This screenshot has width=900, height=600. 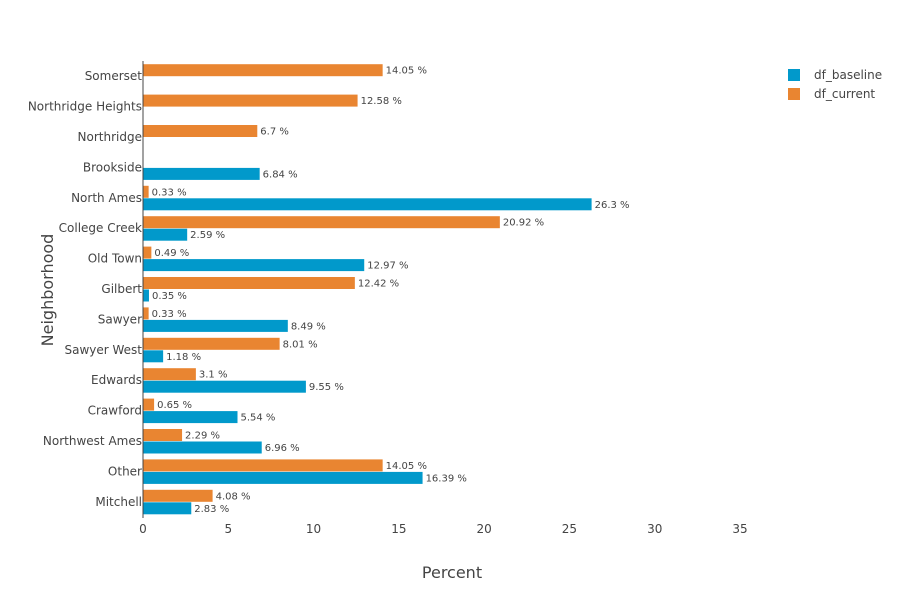 What do you see at coordinates (47, 290) in the screenshot?
I see `y-axis-title: Neighborhood` at bounding box center [47, 290].